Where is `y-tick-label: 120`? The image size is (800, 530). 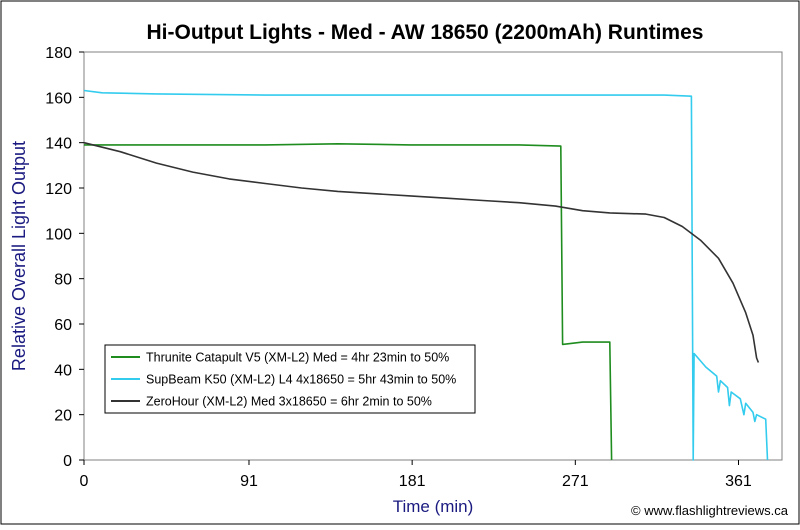 y-tick-label: 120 is located at coordinates (58, 189).